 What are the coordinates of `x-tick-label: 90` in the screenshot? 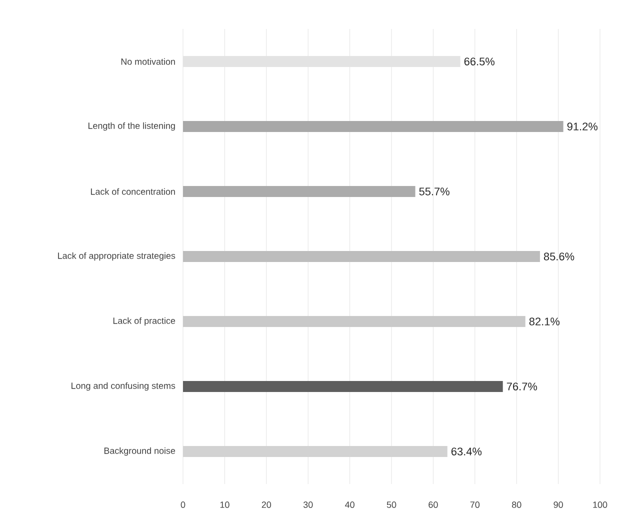 It's located at (558, 505).